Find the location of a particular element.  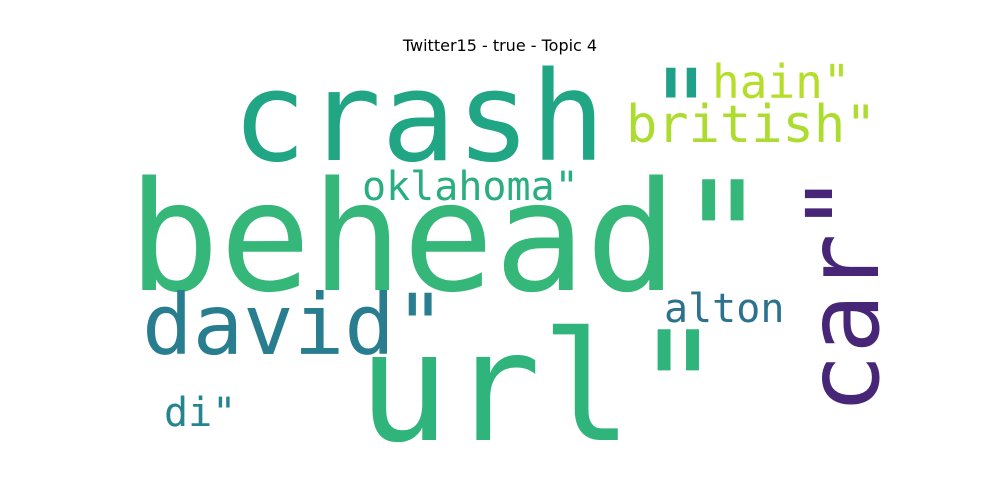

word-6: " is located at coordinates (681, 110).